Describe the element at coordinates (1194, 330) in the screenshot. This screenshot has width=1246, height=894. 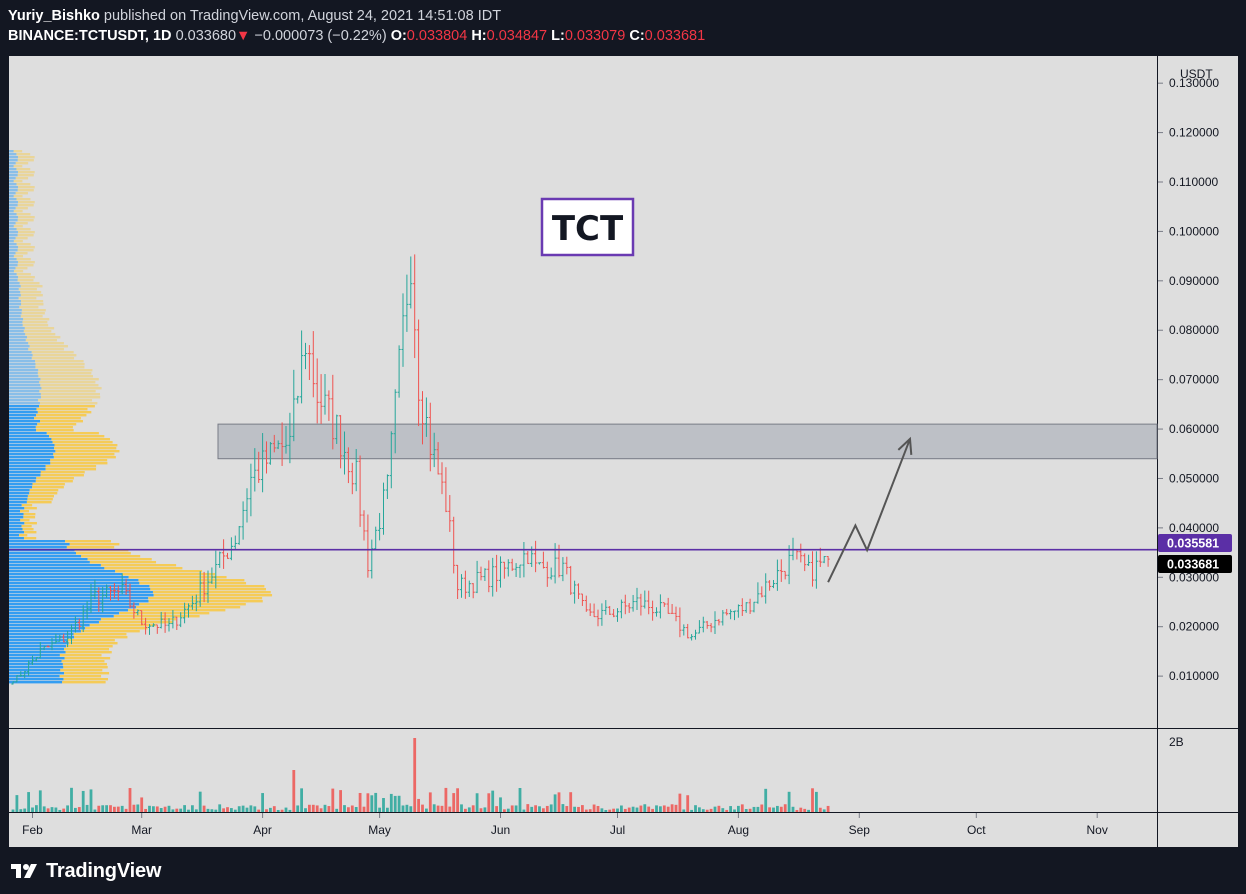
I see `y-tick-label: 0.080000` at that location.